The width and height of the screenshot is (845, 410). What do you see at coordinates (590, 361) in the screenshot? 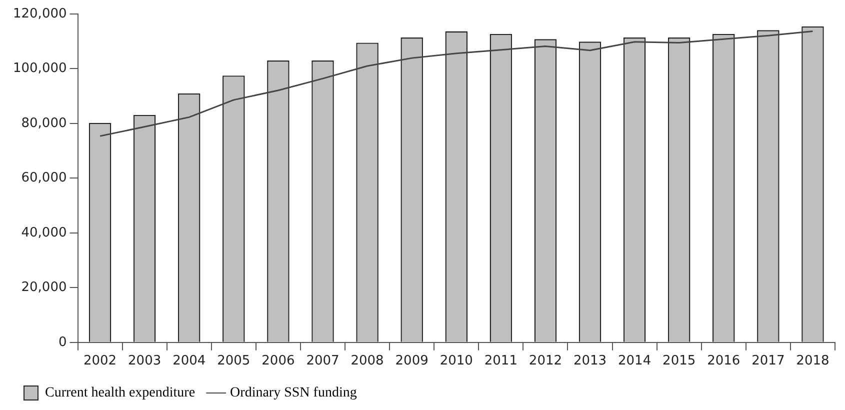
I see `x-tick-label: 2013` at bounding box center [590, 361].